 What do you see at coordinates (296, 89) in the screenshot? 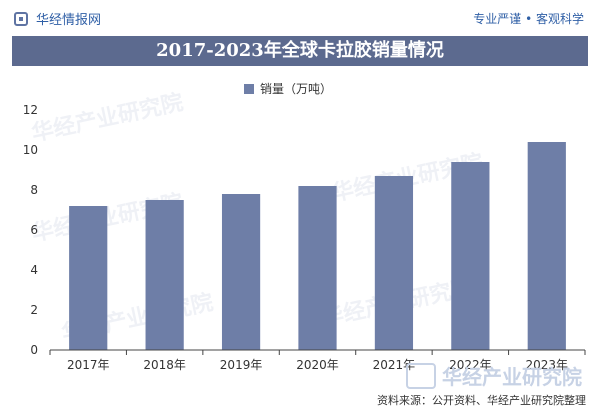
I see `legend-label: 销量（万吨）` at bounding box center [296, 89].